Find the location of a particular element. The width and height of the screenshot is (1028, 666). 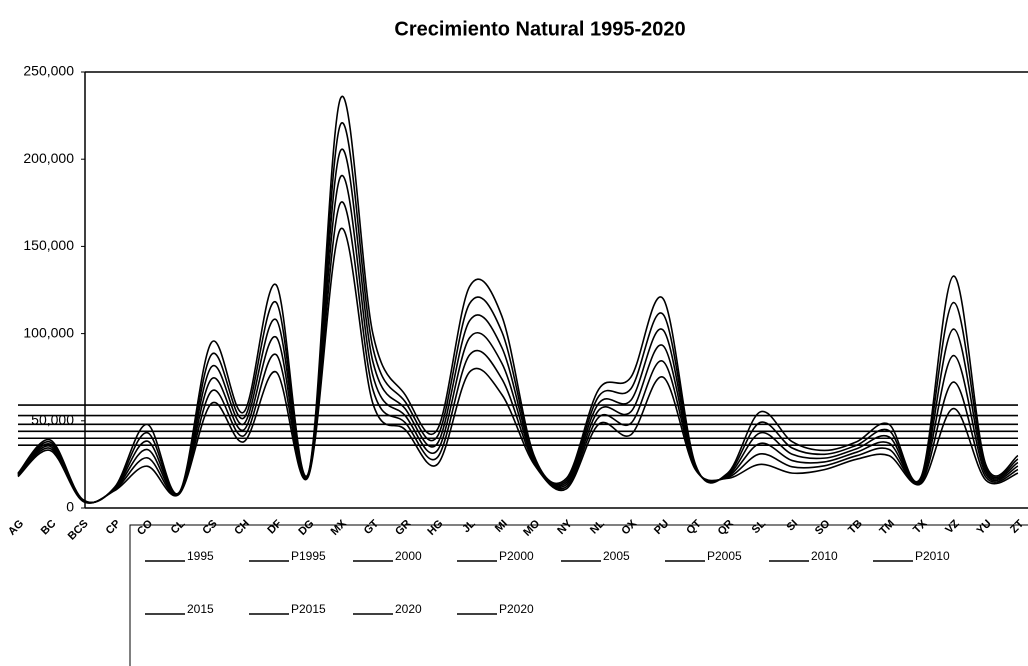

legend-label: P1995 is located at coordinates (308, 556).